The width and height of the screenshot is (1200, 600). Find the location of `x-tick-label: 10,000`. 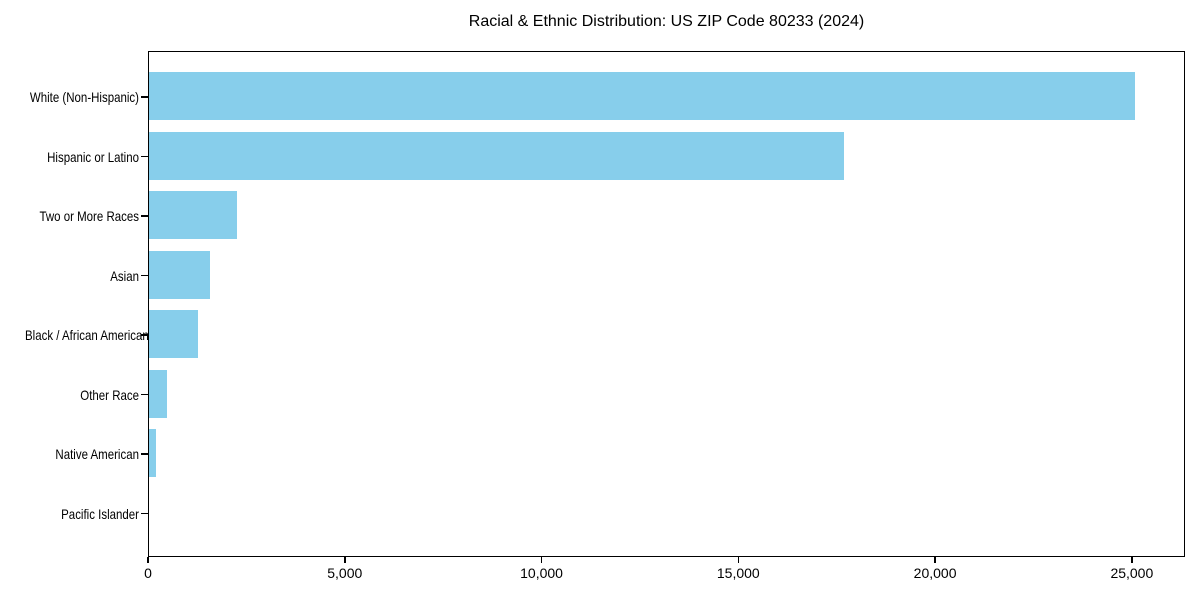

x-tick-label: 10,000 is located at coordinates (541, 573).